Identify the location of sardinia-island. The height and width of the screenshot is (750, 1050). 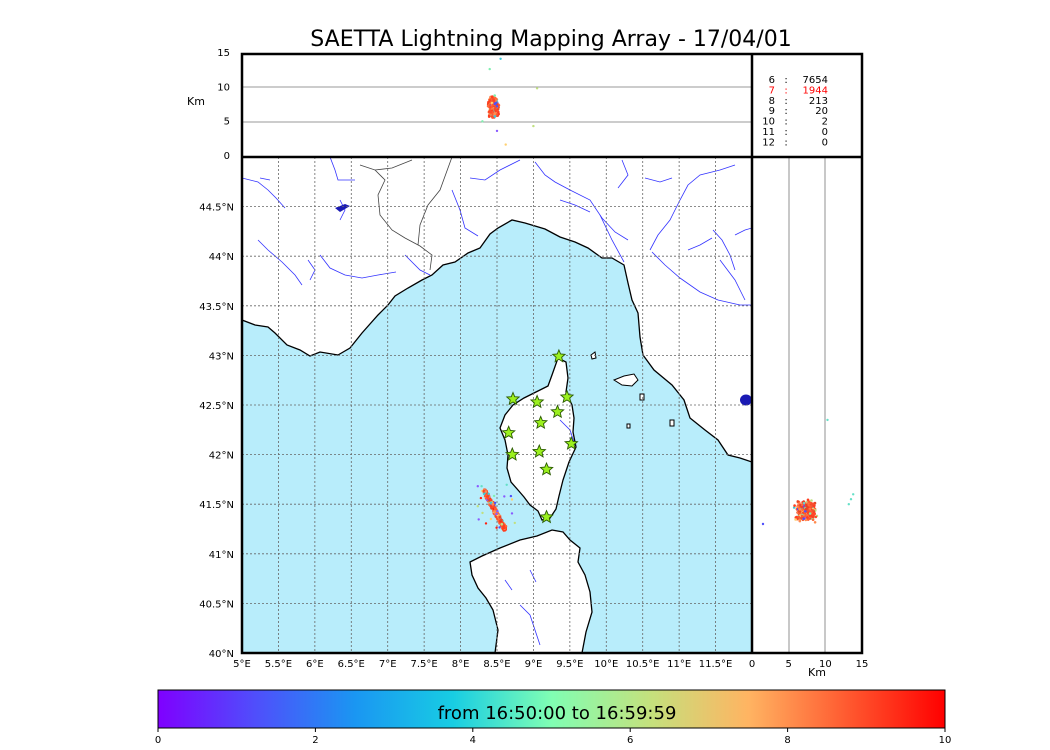
(531, 591).